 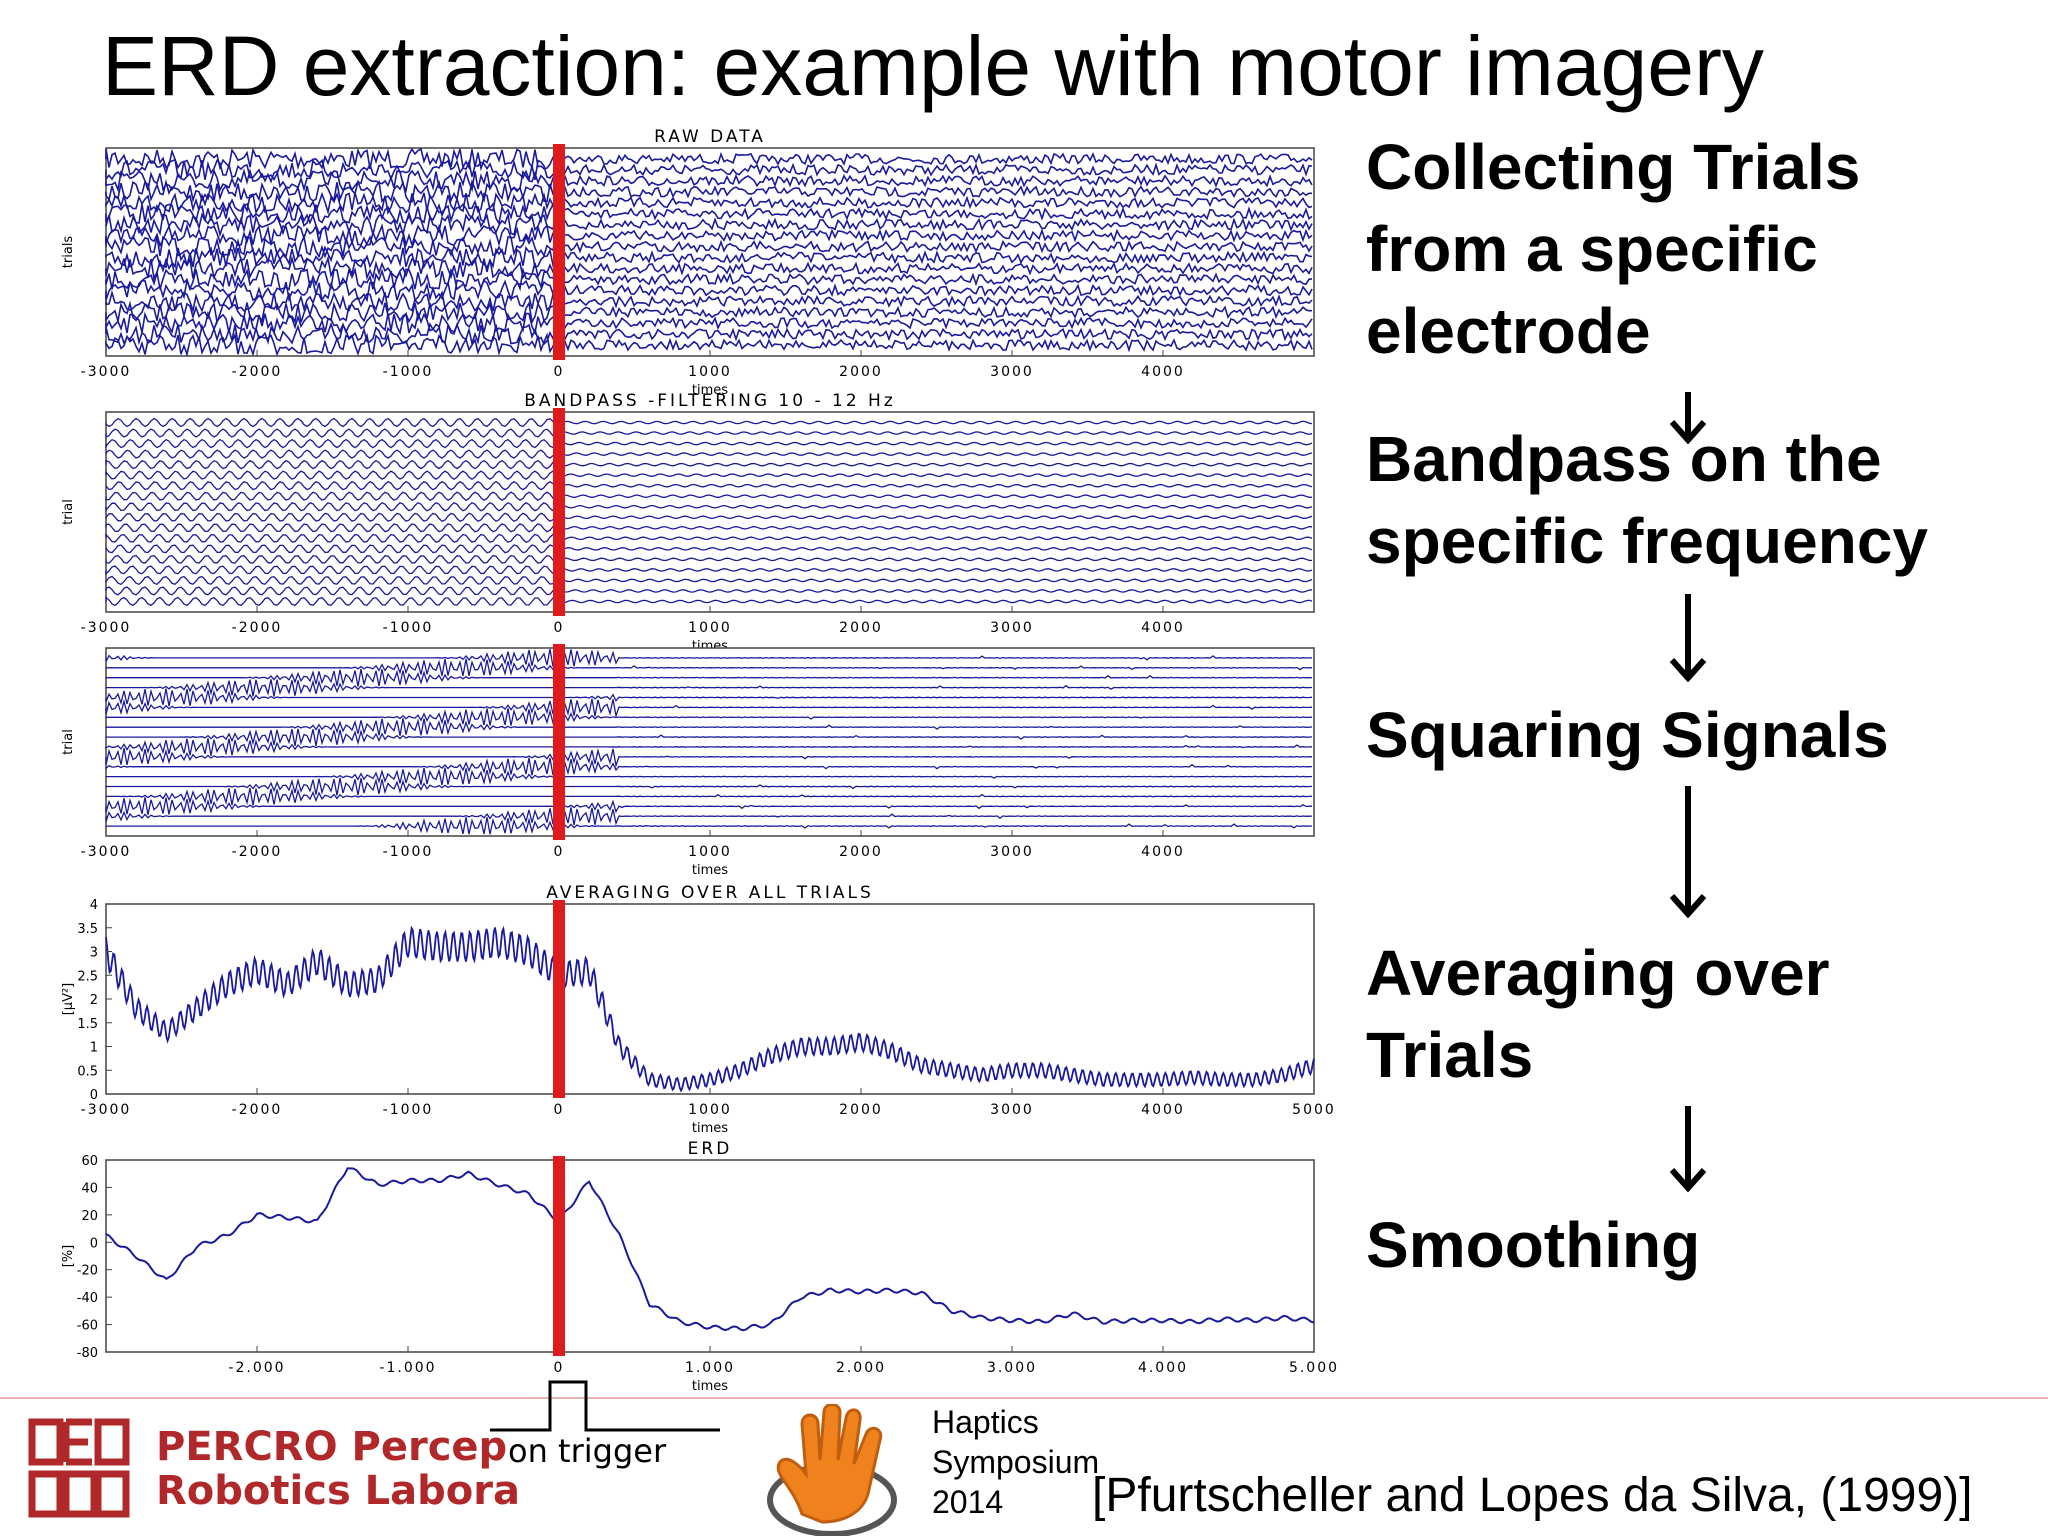 What do you see at coordinates (68, 1256) in the screenshot?
I see `y-axis-label: [%]` at bounding box center [68, 1256].